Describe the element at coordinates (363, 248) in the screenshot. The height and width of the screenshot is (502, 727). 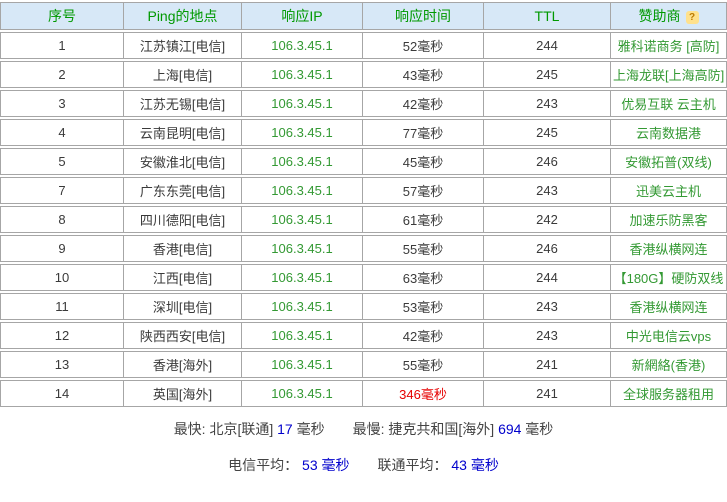
I see `table-row: 9 香港[电信] 106.3.45.1 55毫秒 246 香港纵横网连` at that location.